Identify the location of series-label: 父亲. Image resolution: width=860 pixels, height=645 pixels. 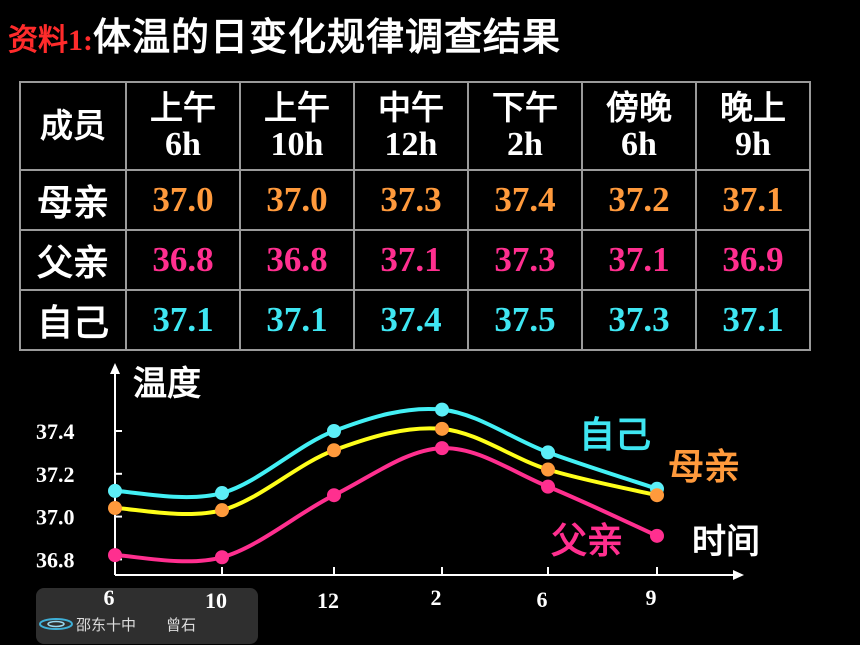
(587, 541).